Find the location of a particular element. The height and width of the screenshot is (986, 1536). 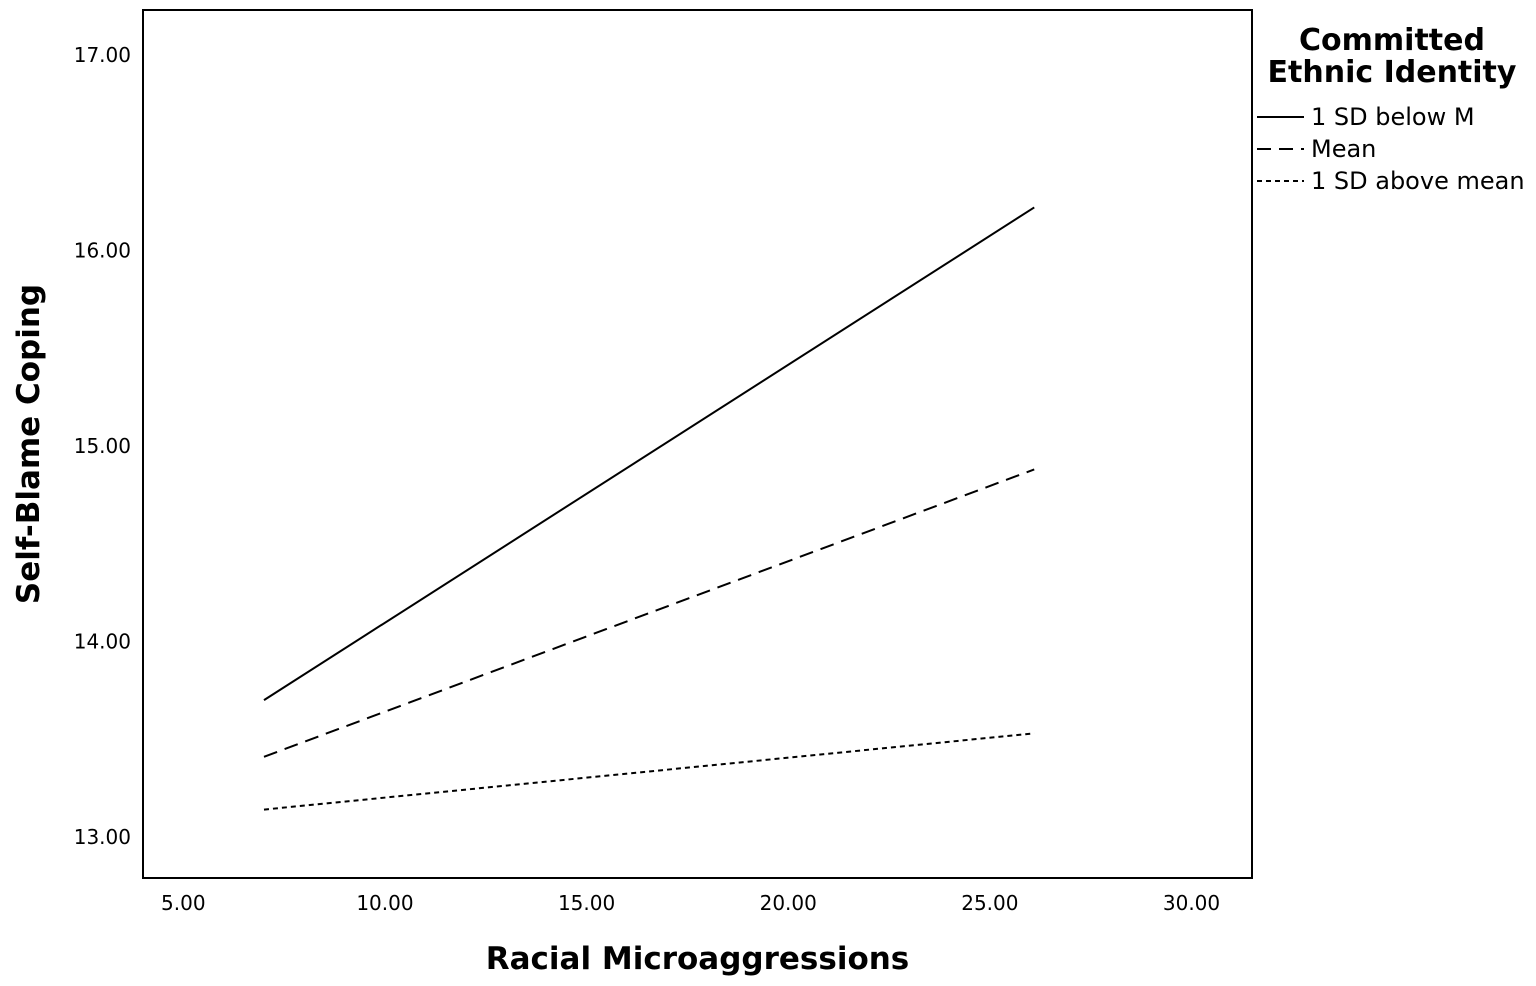

x-tick-label: 30.00 is located at coordinates (1191, 903).